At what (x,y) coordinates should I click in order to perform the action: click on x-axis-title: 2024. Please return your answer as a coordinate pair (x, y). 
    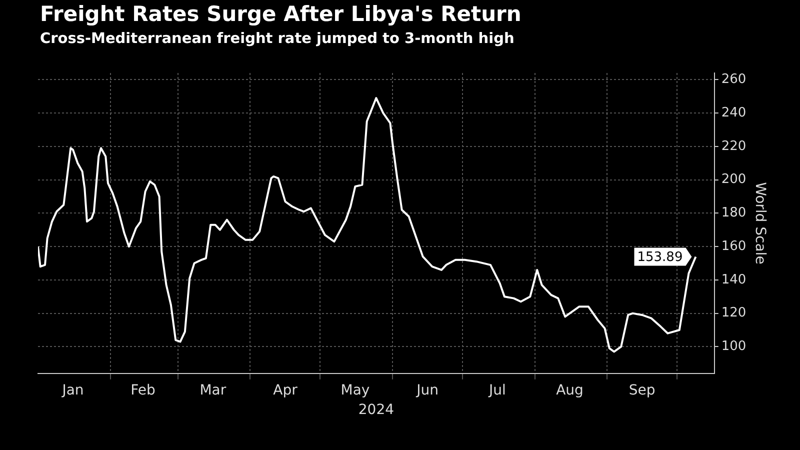
    Looking at the image, I should click on (376, 410).